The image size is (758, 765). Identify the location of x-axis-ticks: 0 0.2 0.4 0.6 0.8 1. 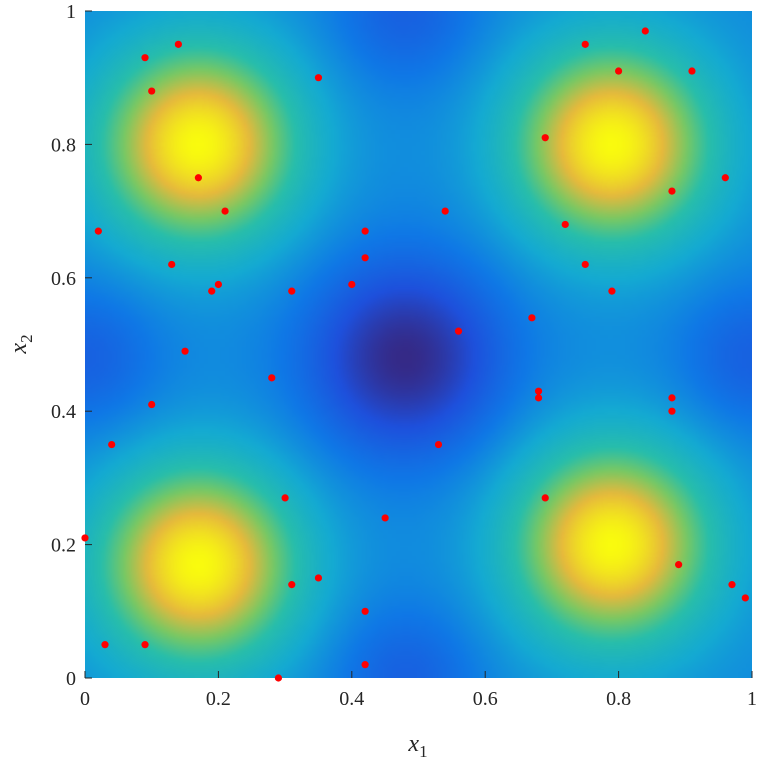
(418, 690).